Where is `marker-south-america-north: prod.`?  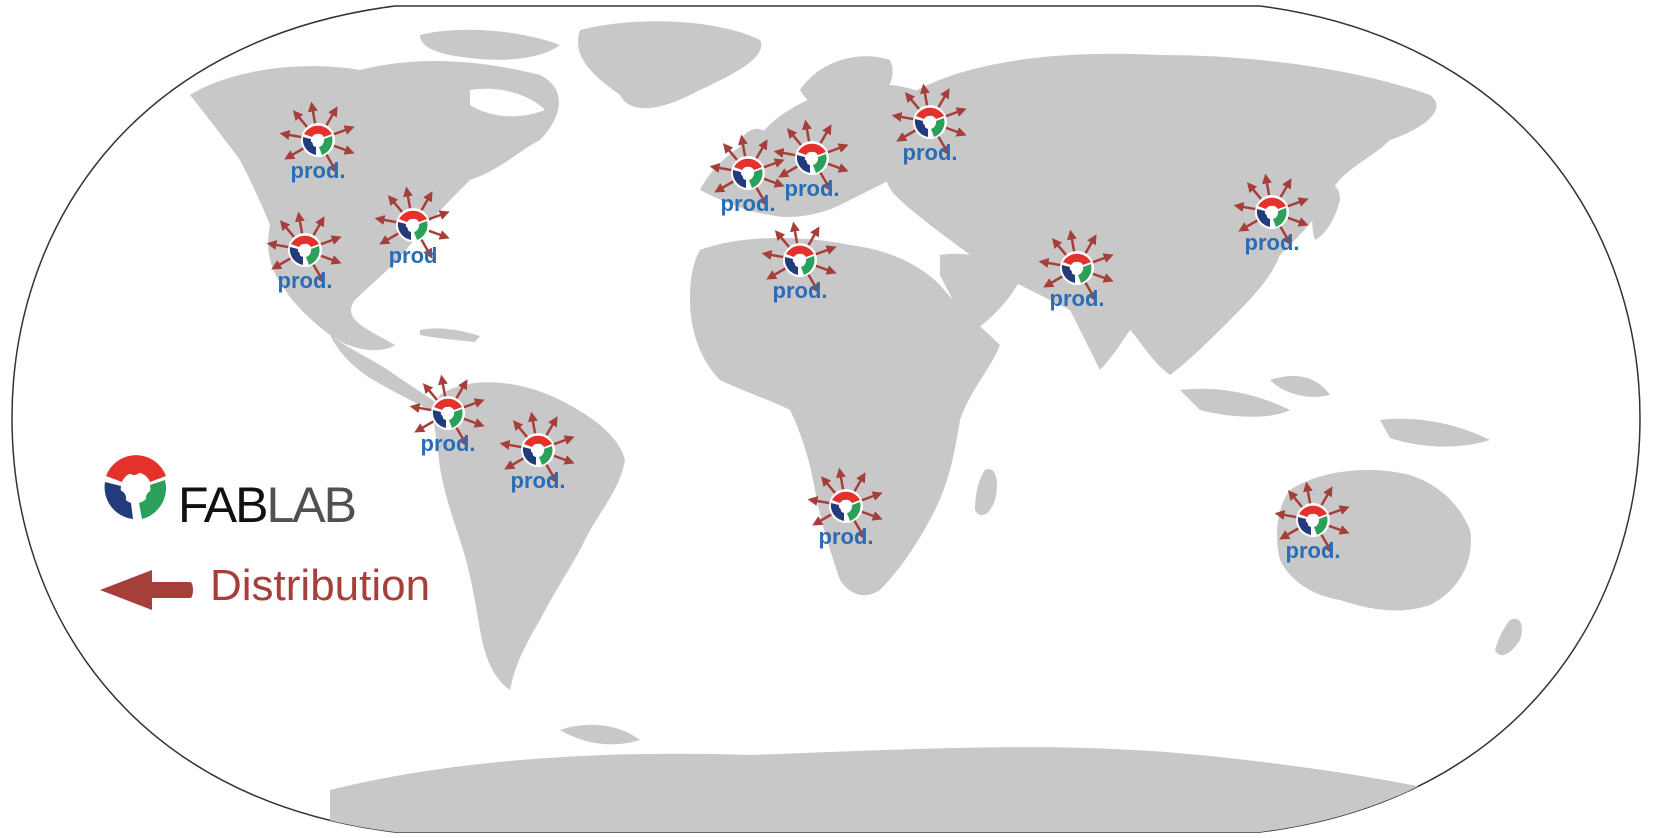 marker-south-america-north: prod. is located at coordinates (447, 415).